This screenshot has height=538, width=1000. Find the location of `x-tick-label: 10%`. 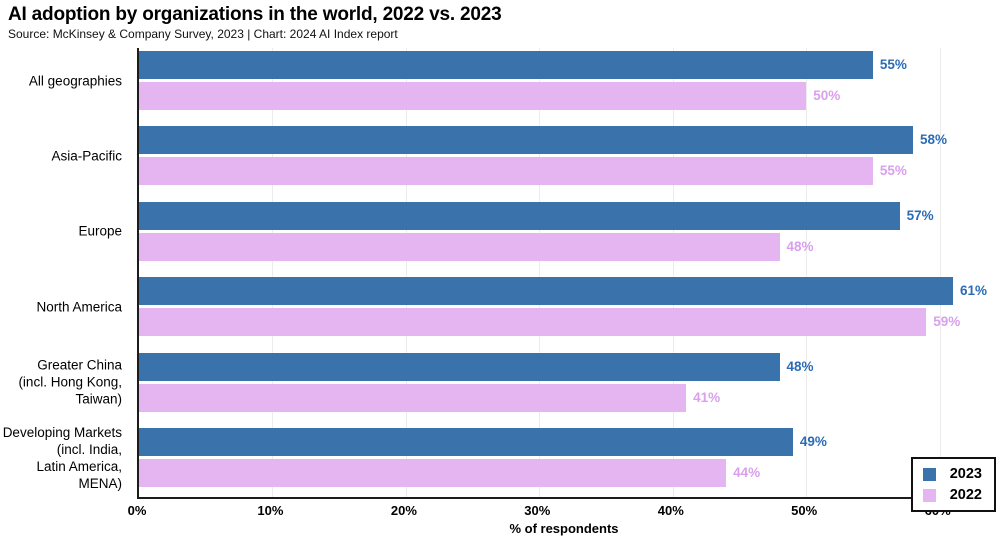

x-tick-label: 10% is located at coordinates (270, 510).